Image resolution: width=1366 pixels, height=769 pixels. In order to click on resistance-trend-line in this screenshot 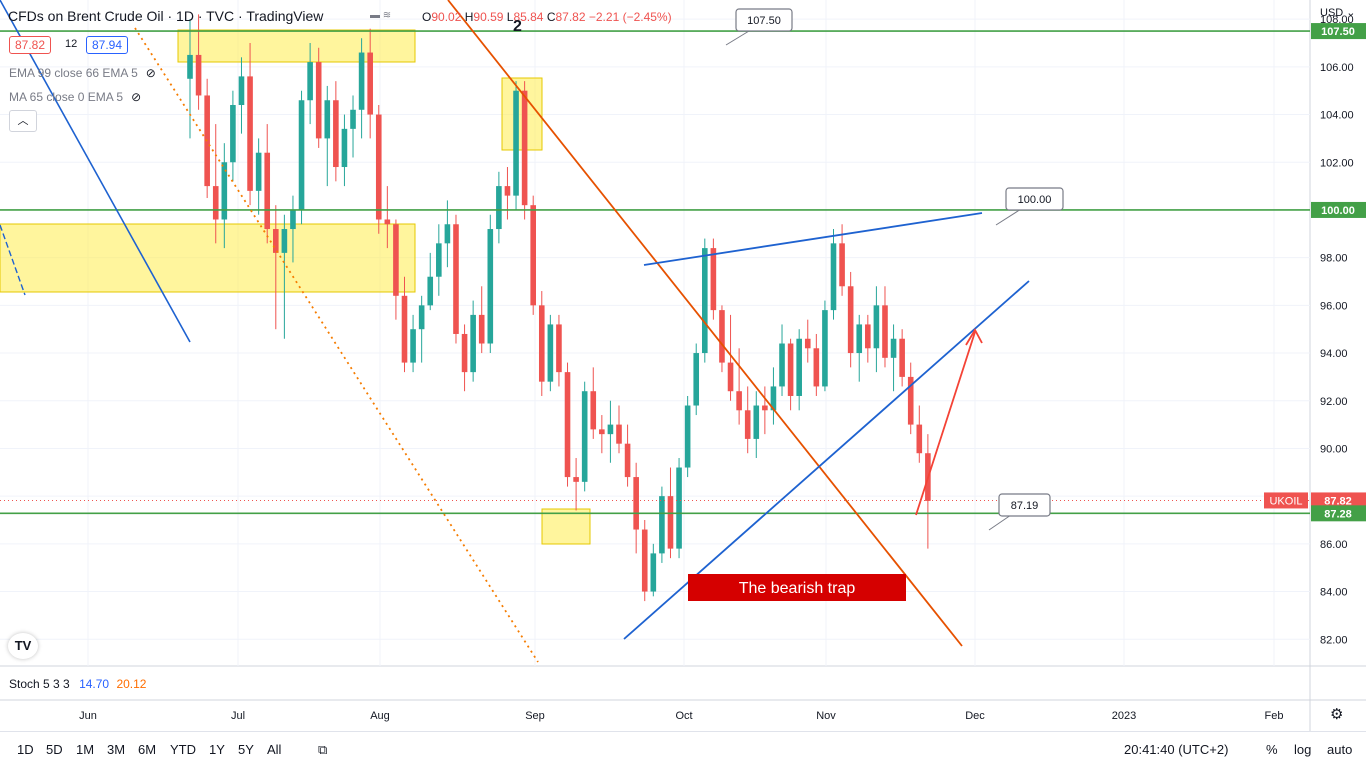, I will do `click(813, 239)`.